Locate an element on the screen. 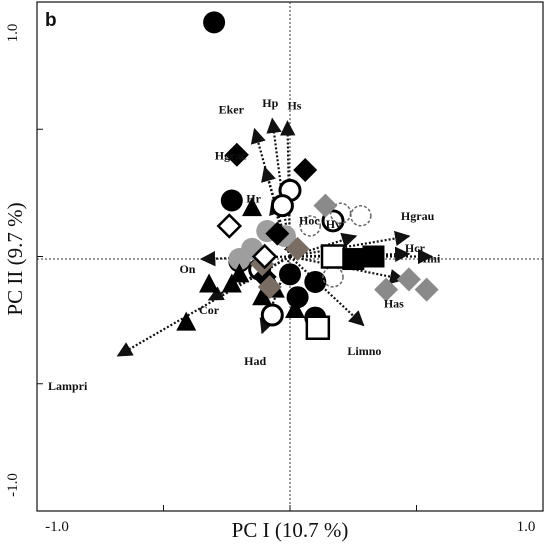  y-tick-label-top: 1.0 is located at coordinates (13, 33).